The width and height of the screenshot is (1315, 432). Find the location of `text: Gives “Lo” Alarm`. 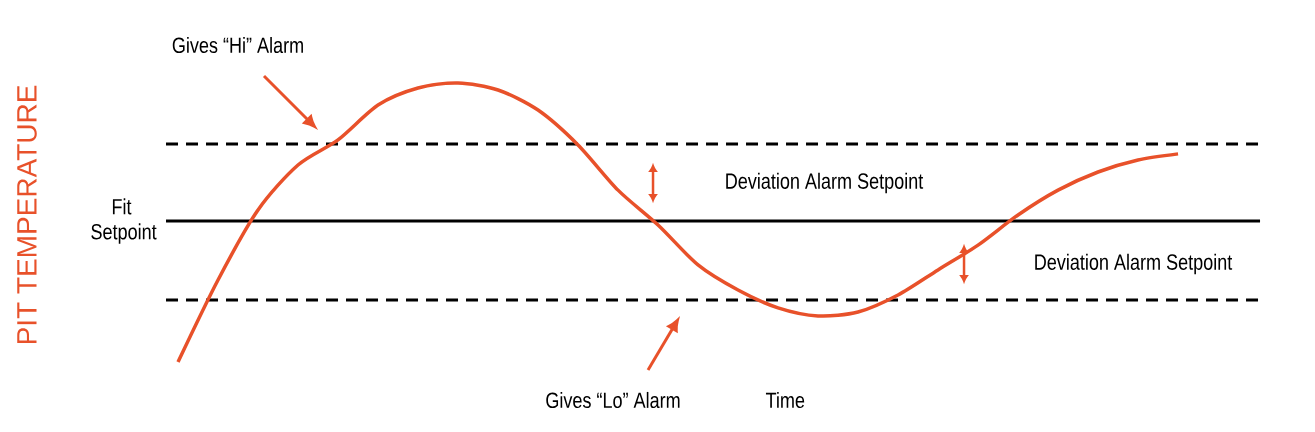

text: Gives “Lo” Alarm is located at coordinates (613, 400).